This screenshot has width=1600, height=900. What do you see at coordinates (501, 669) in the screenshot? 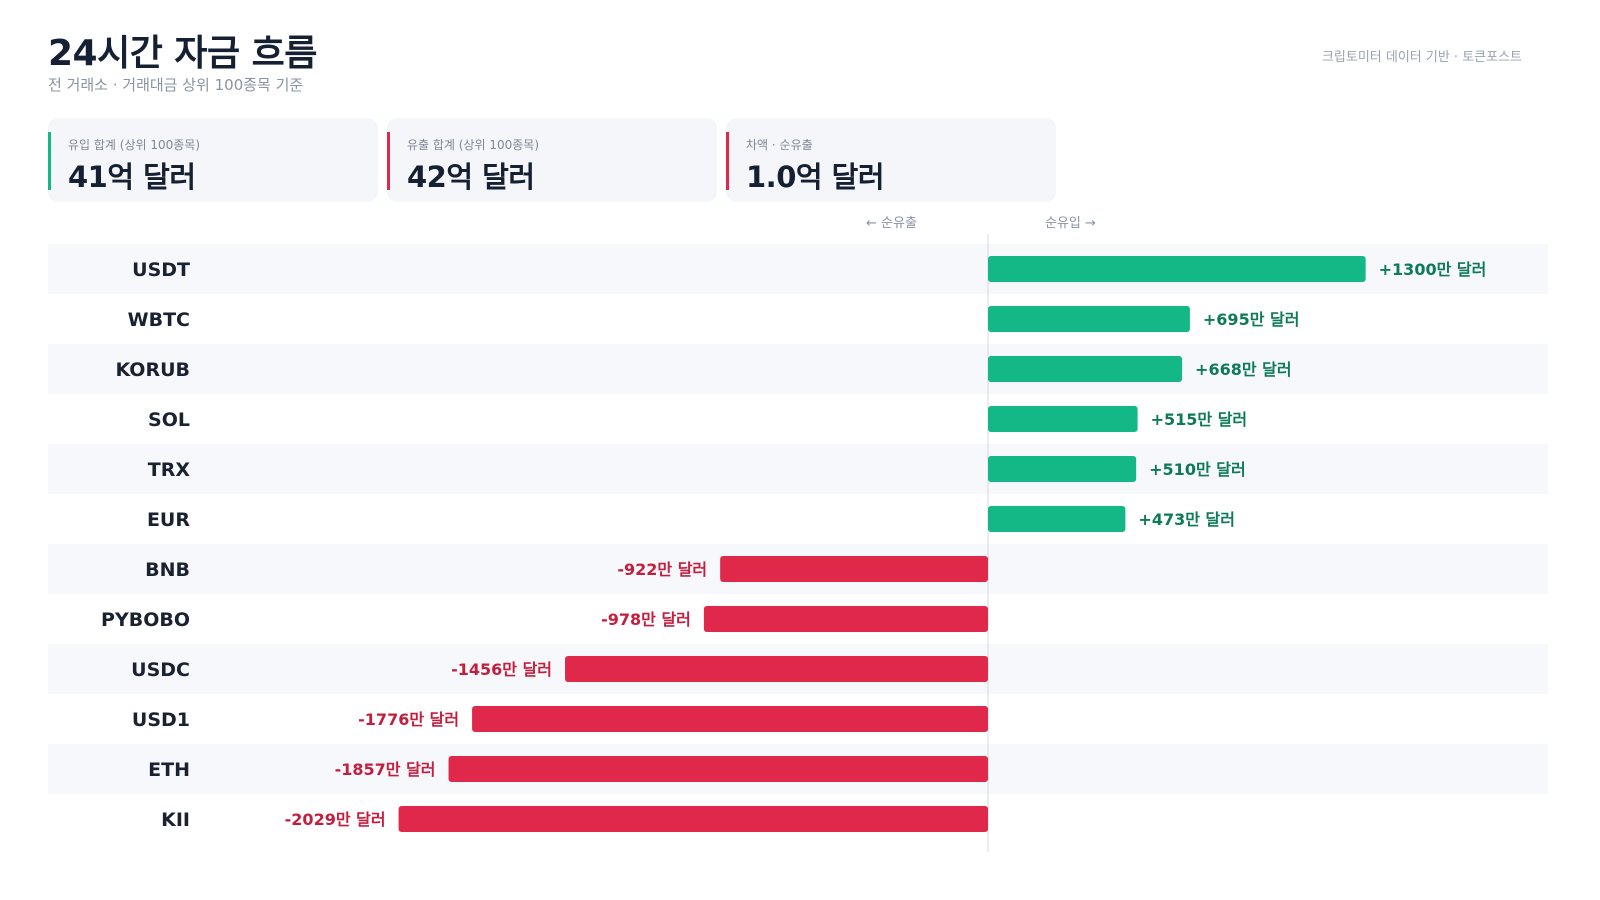
I see `value-label: -1456만 달러` at bounding box center [501, 669].